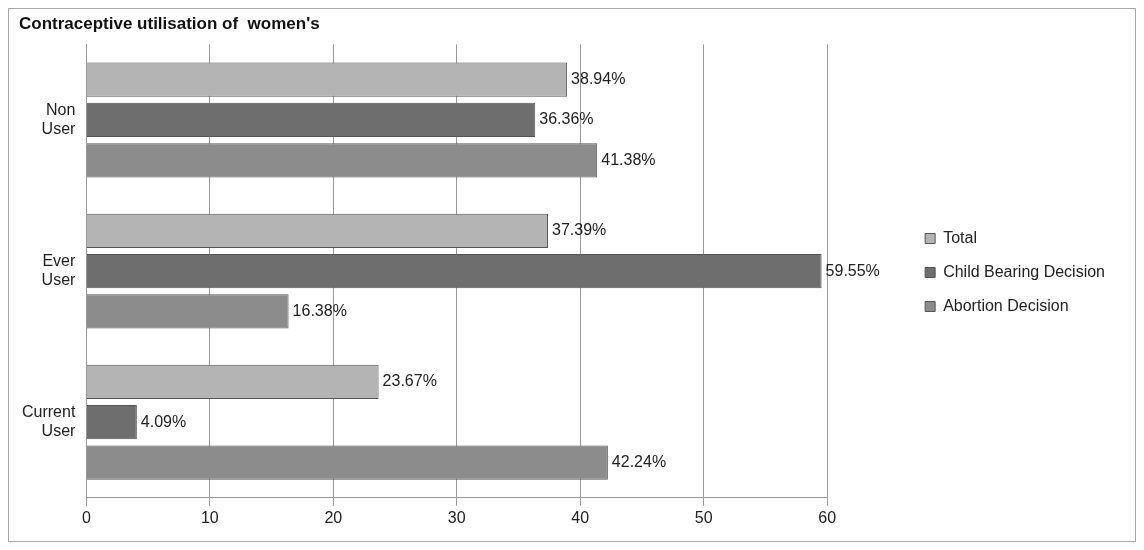 The width and height of the screenshot is (1144, 550). I want to click on data-label: 16.38%, so click(319, 310).